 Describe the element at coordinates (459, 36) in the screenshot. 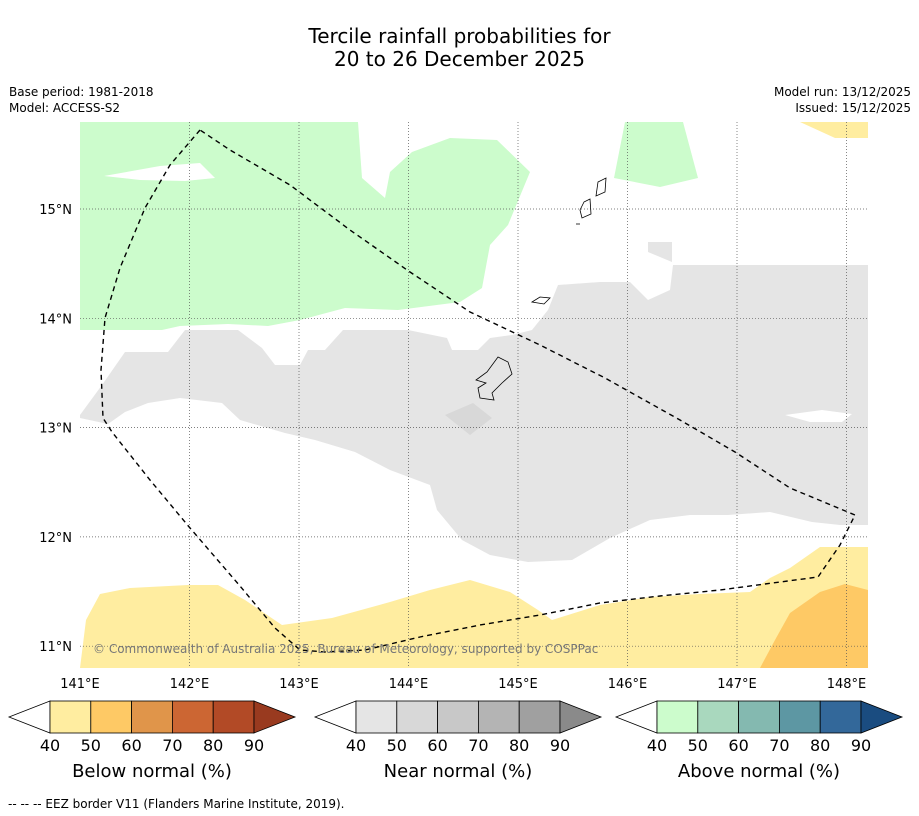

I see `title-line-1: Tercile rainfall probabilities for` at that location.